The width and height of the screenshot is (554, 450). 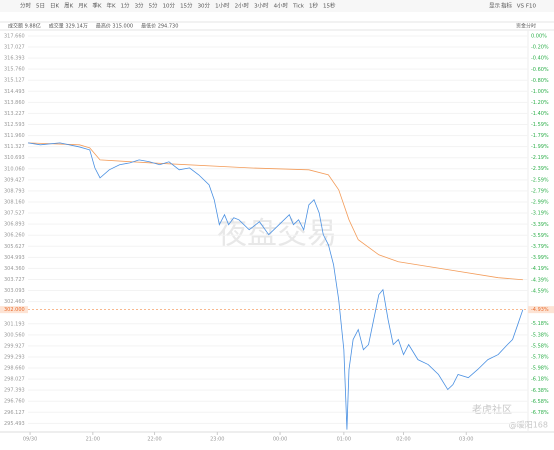 I want to click on y2-tick-label: -5.98%, so click(x=540, y=369).